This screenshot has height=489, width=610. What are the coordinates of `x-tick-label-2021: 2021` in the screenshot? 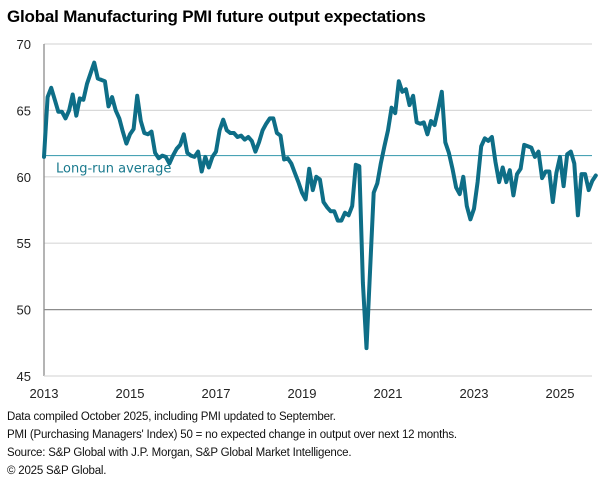 It's located at (388, 393).